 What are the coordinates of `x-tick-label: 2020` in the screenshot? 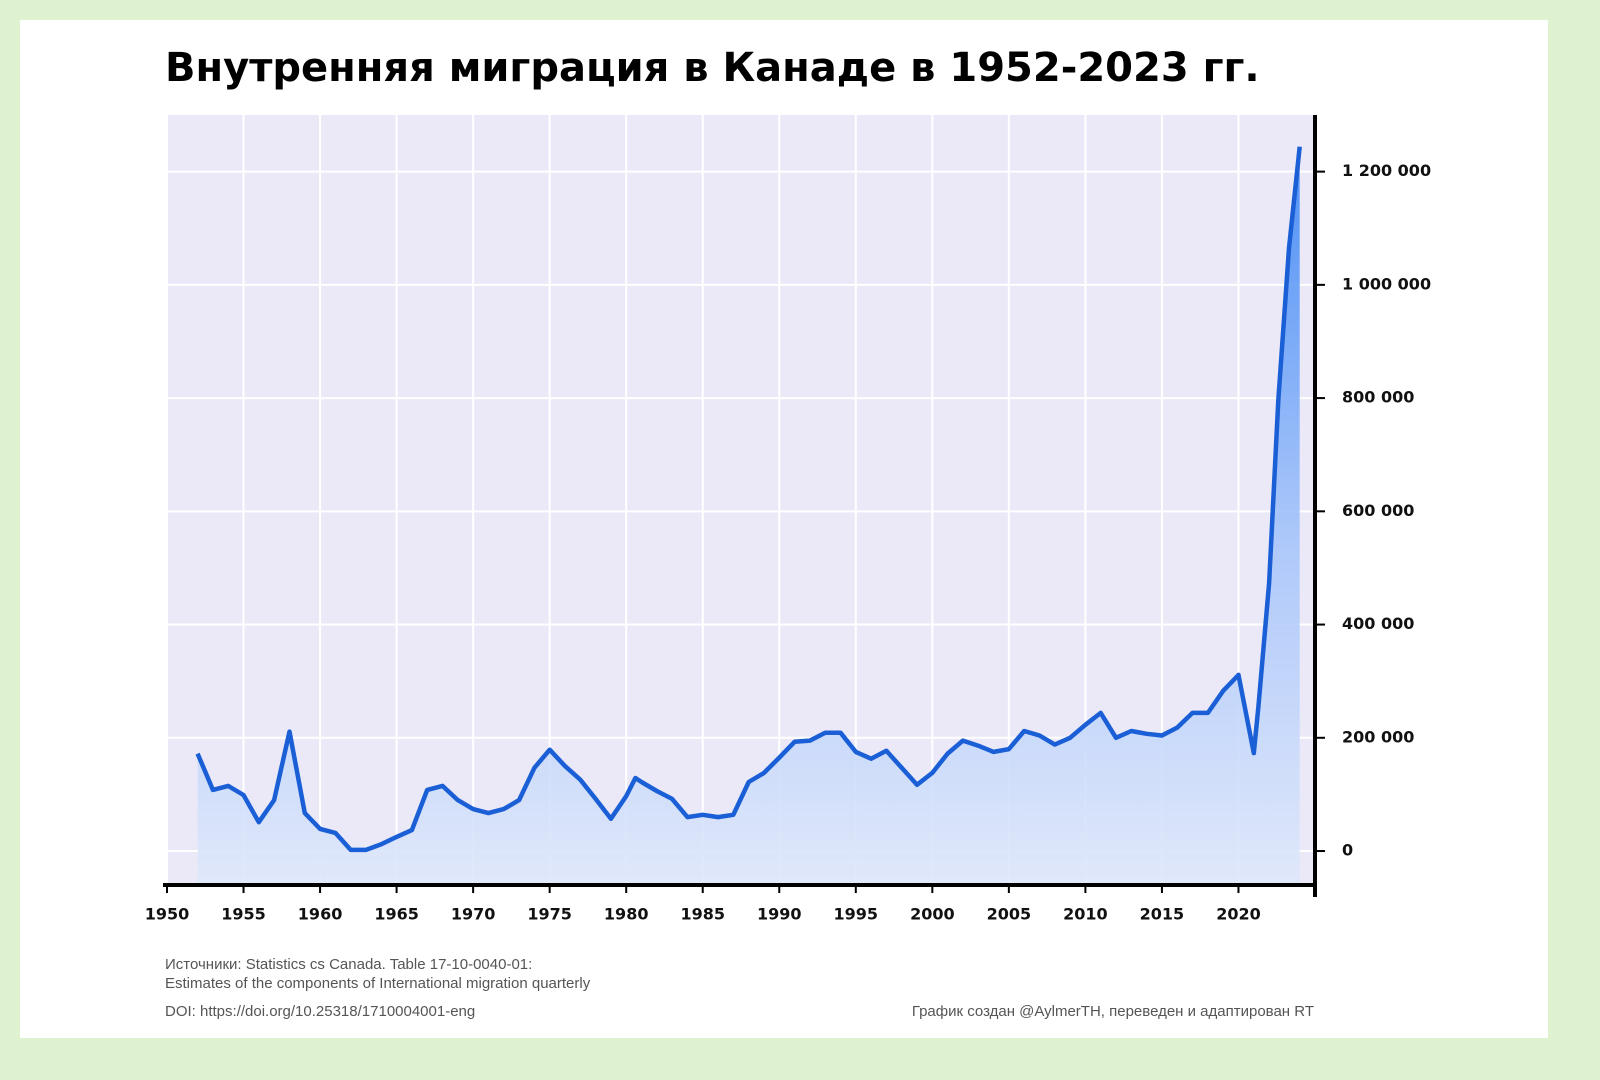 It's located at (1238, 914).